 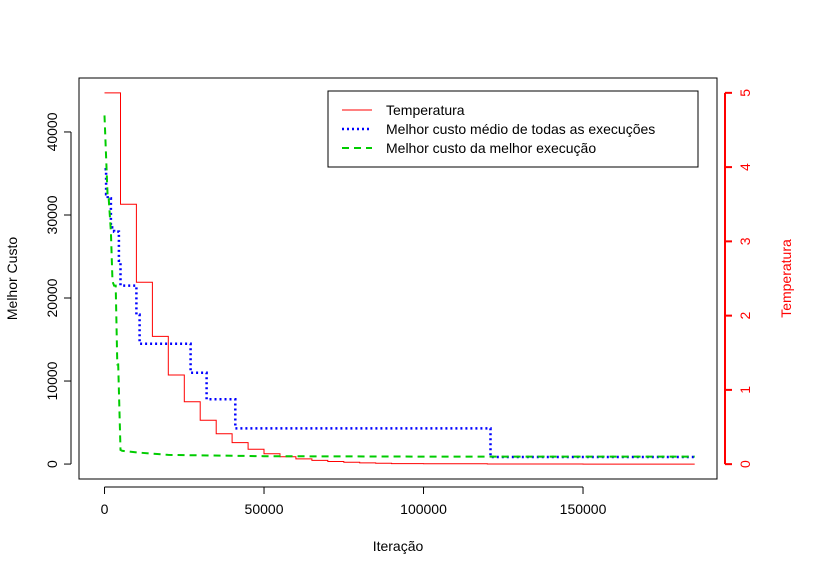 What do you see at coordinates (745, 464) in the screenshot?
I see `y2-tick-label: 0` at bounding box center [745, 464].